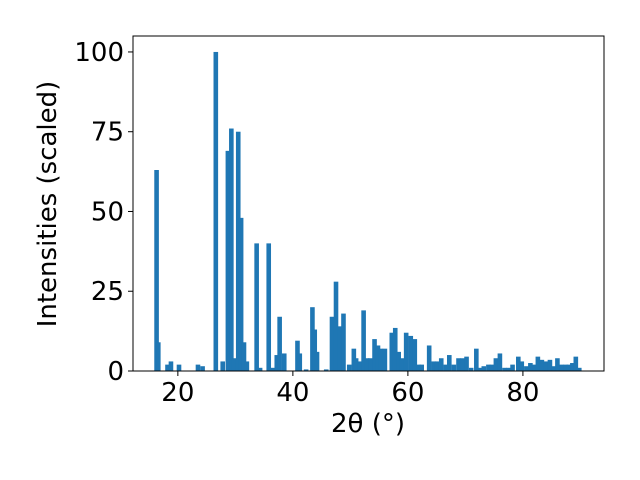 This screenshot has height=480, width=640. I want to click on y-tick-label: 50, so click(107, 212).